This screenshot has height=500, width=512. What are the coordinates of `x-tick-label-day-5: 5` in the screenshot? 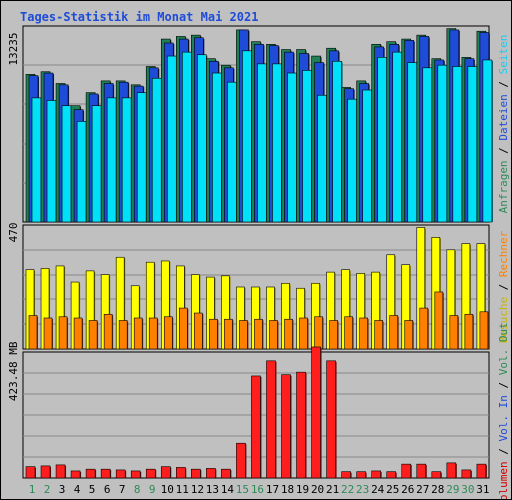 It's located at (92, 489).